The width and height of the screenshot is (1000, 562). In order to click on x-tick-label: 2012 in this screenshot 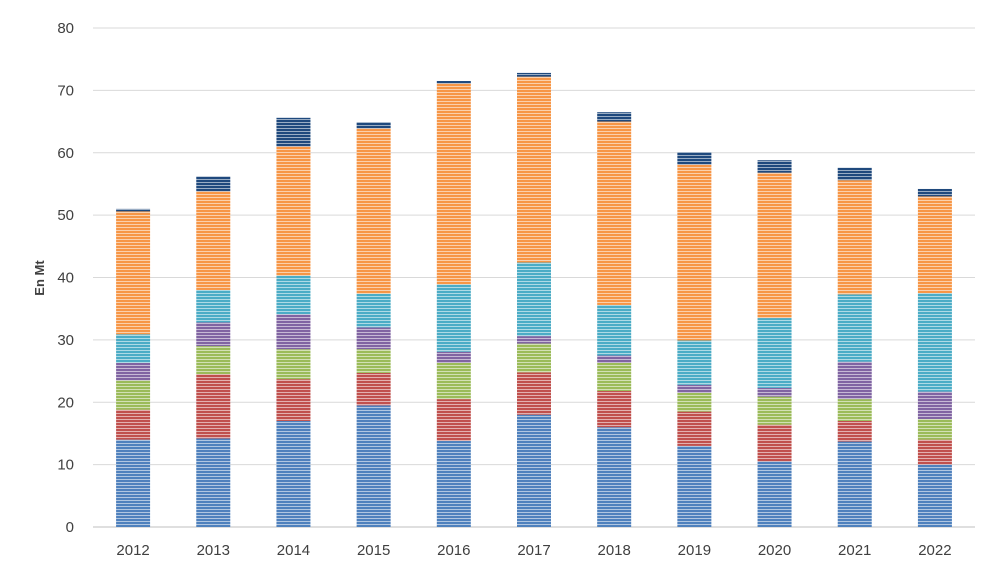, I will do `click(132, 550)`.